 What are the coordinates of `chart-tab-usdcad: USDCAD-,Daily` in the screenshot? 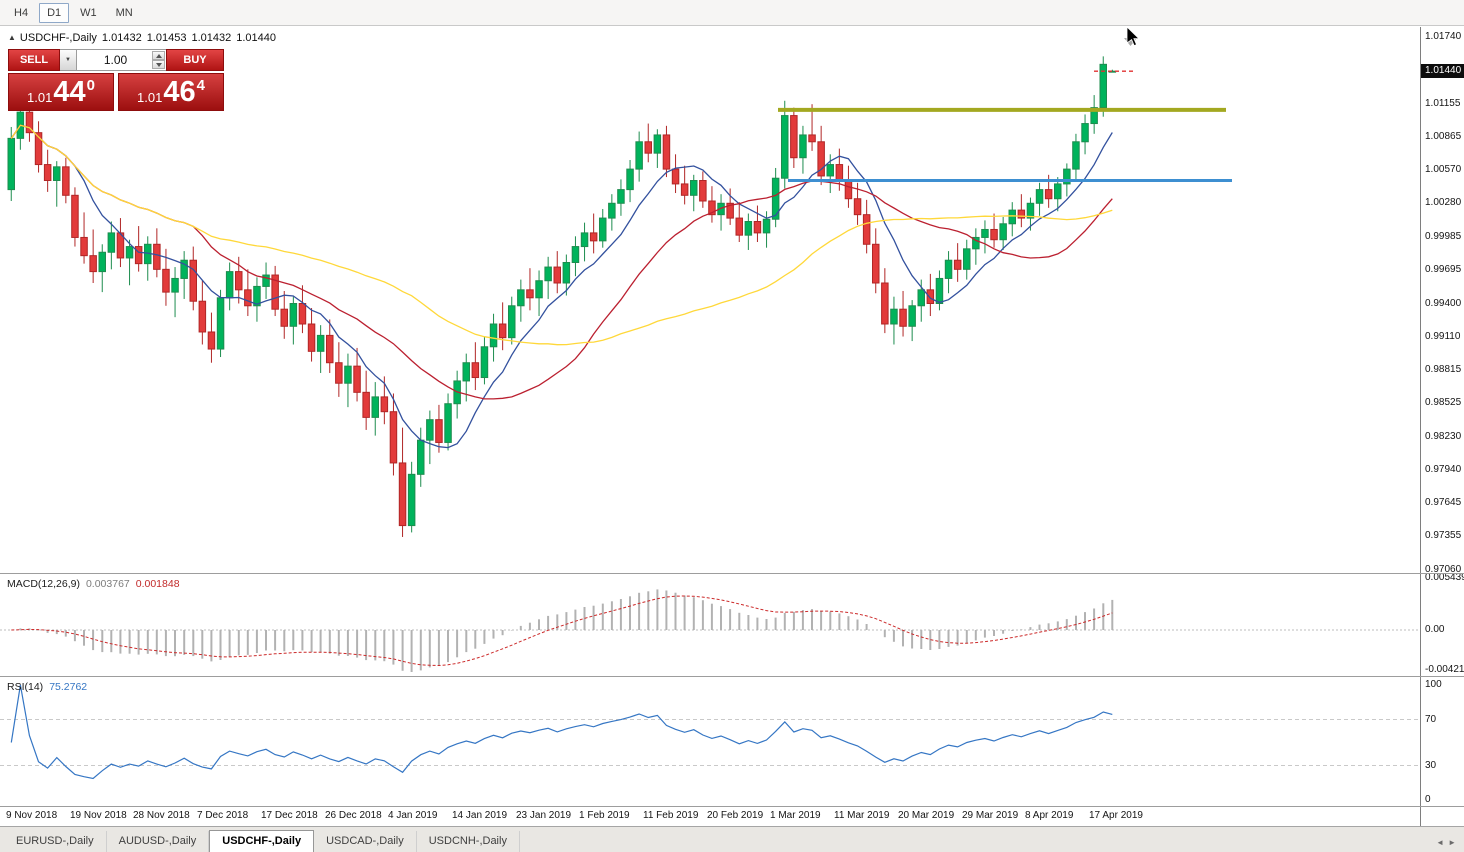 It's located at (365, 841).